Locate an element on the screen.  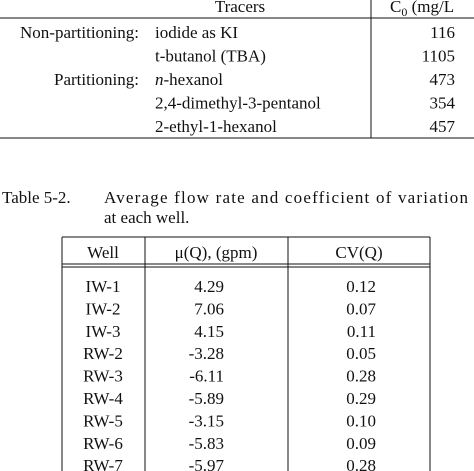
well-name: RW-5 is located at coordinates (103, 420).